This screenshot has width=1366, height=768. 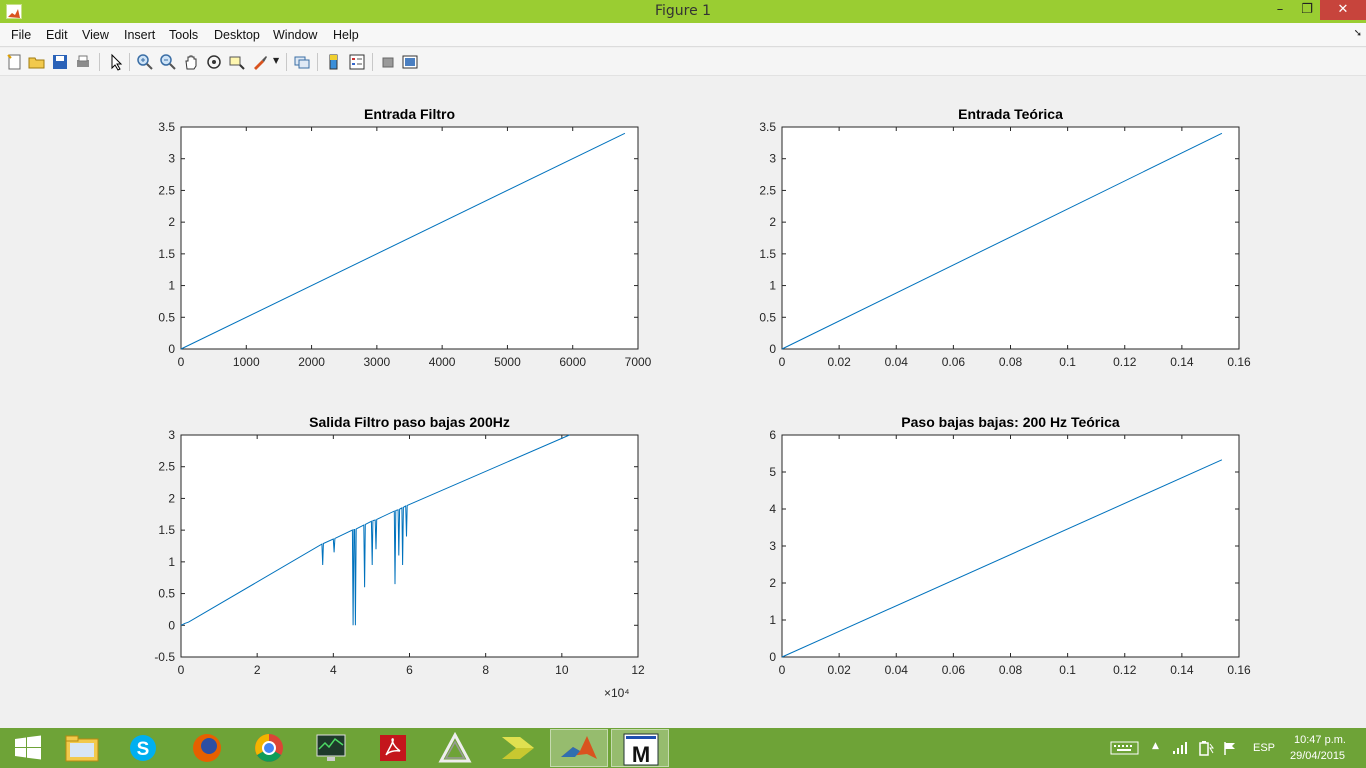 I want to click on menu-window: Window, so click(x=295, y=35).